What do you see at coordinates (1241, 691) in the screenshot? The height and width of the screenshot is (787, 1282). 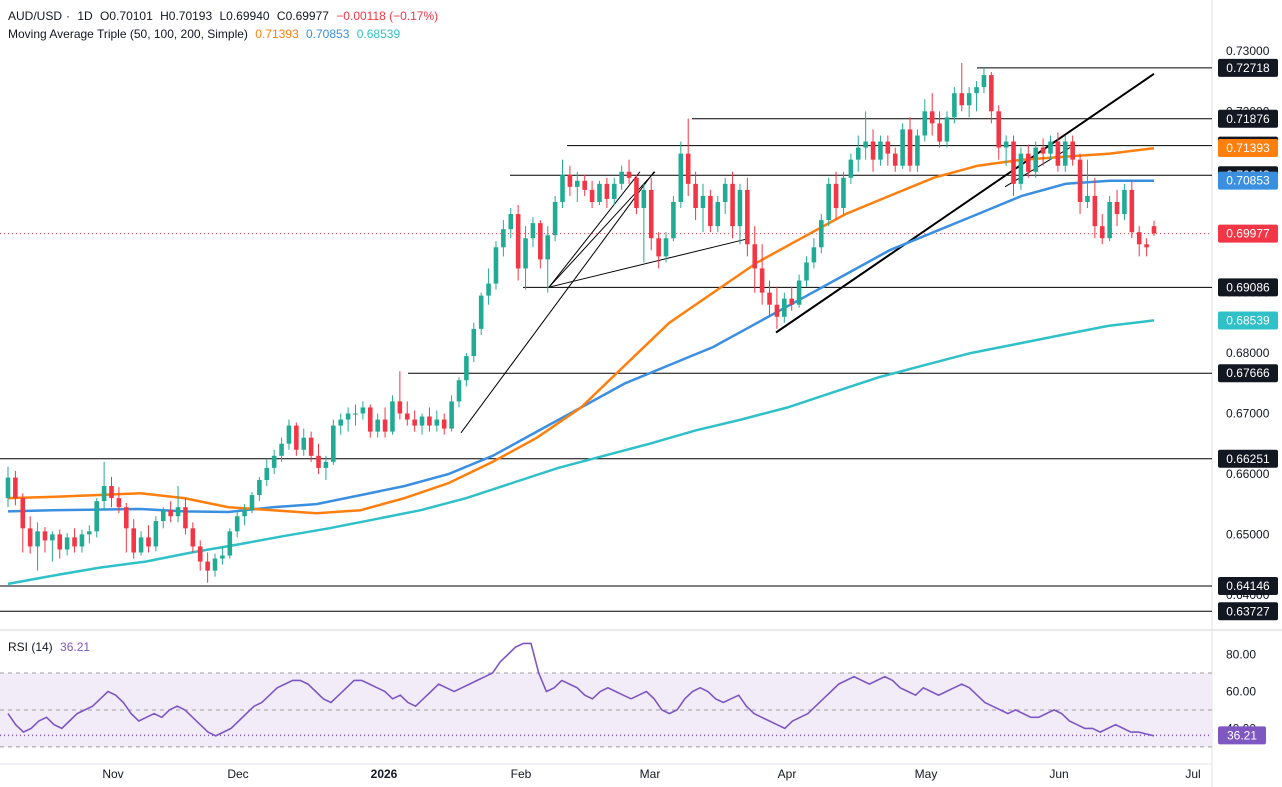 I see `rsi-y-tick-label: 60.00` at bounding box center [1241, 691].